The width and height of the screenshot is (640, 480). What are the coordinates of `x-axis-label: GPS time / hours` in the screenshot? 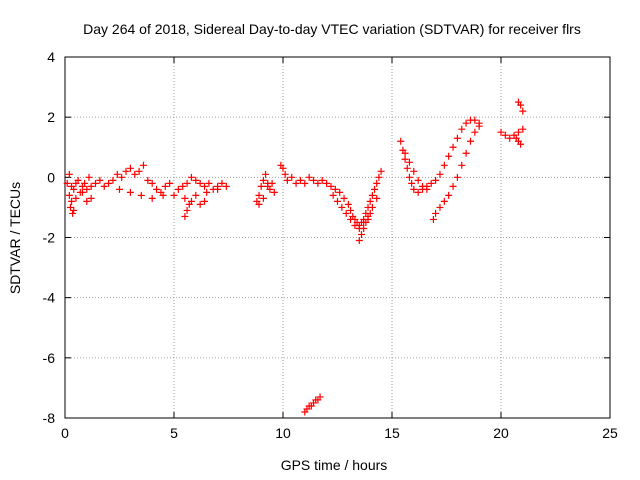 It's located at (334, 465).